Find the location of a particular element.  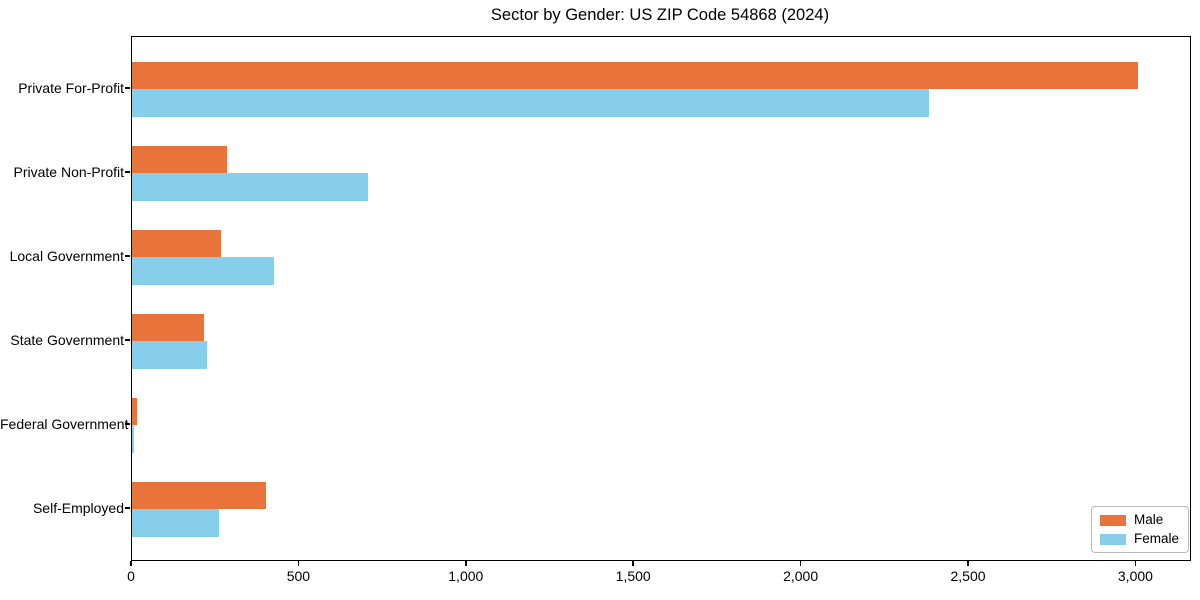

bar-female-local-government is located at coordinates (203, 271).